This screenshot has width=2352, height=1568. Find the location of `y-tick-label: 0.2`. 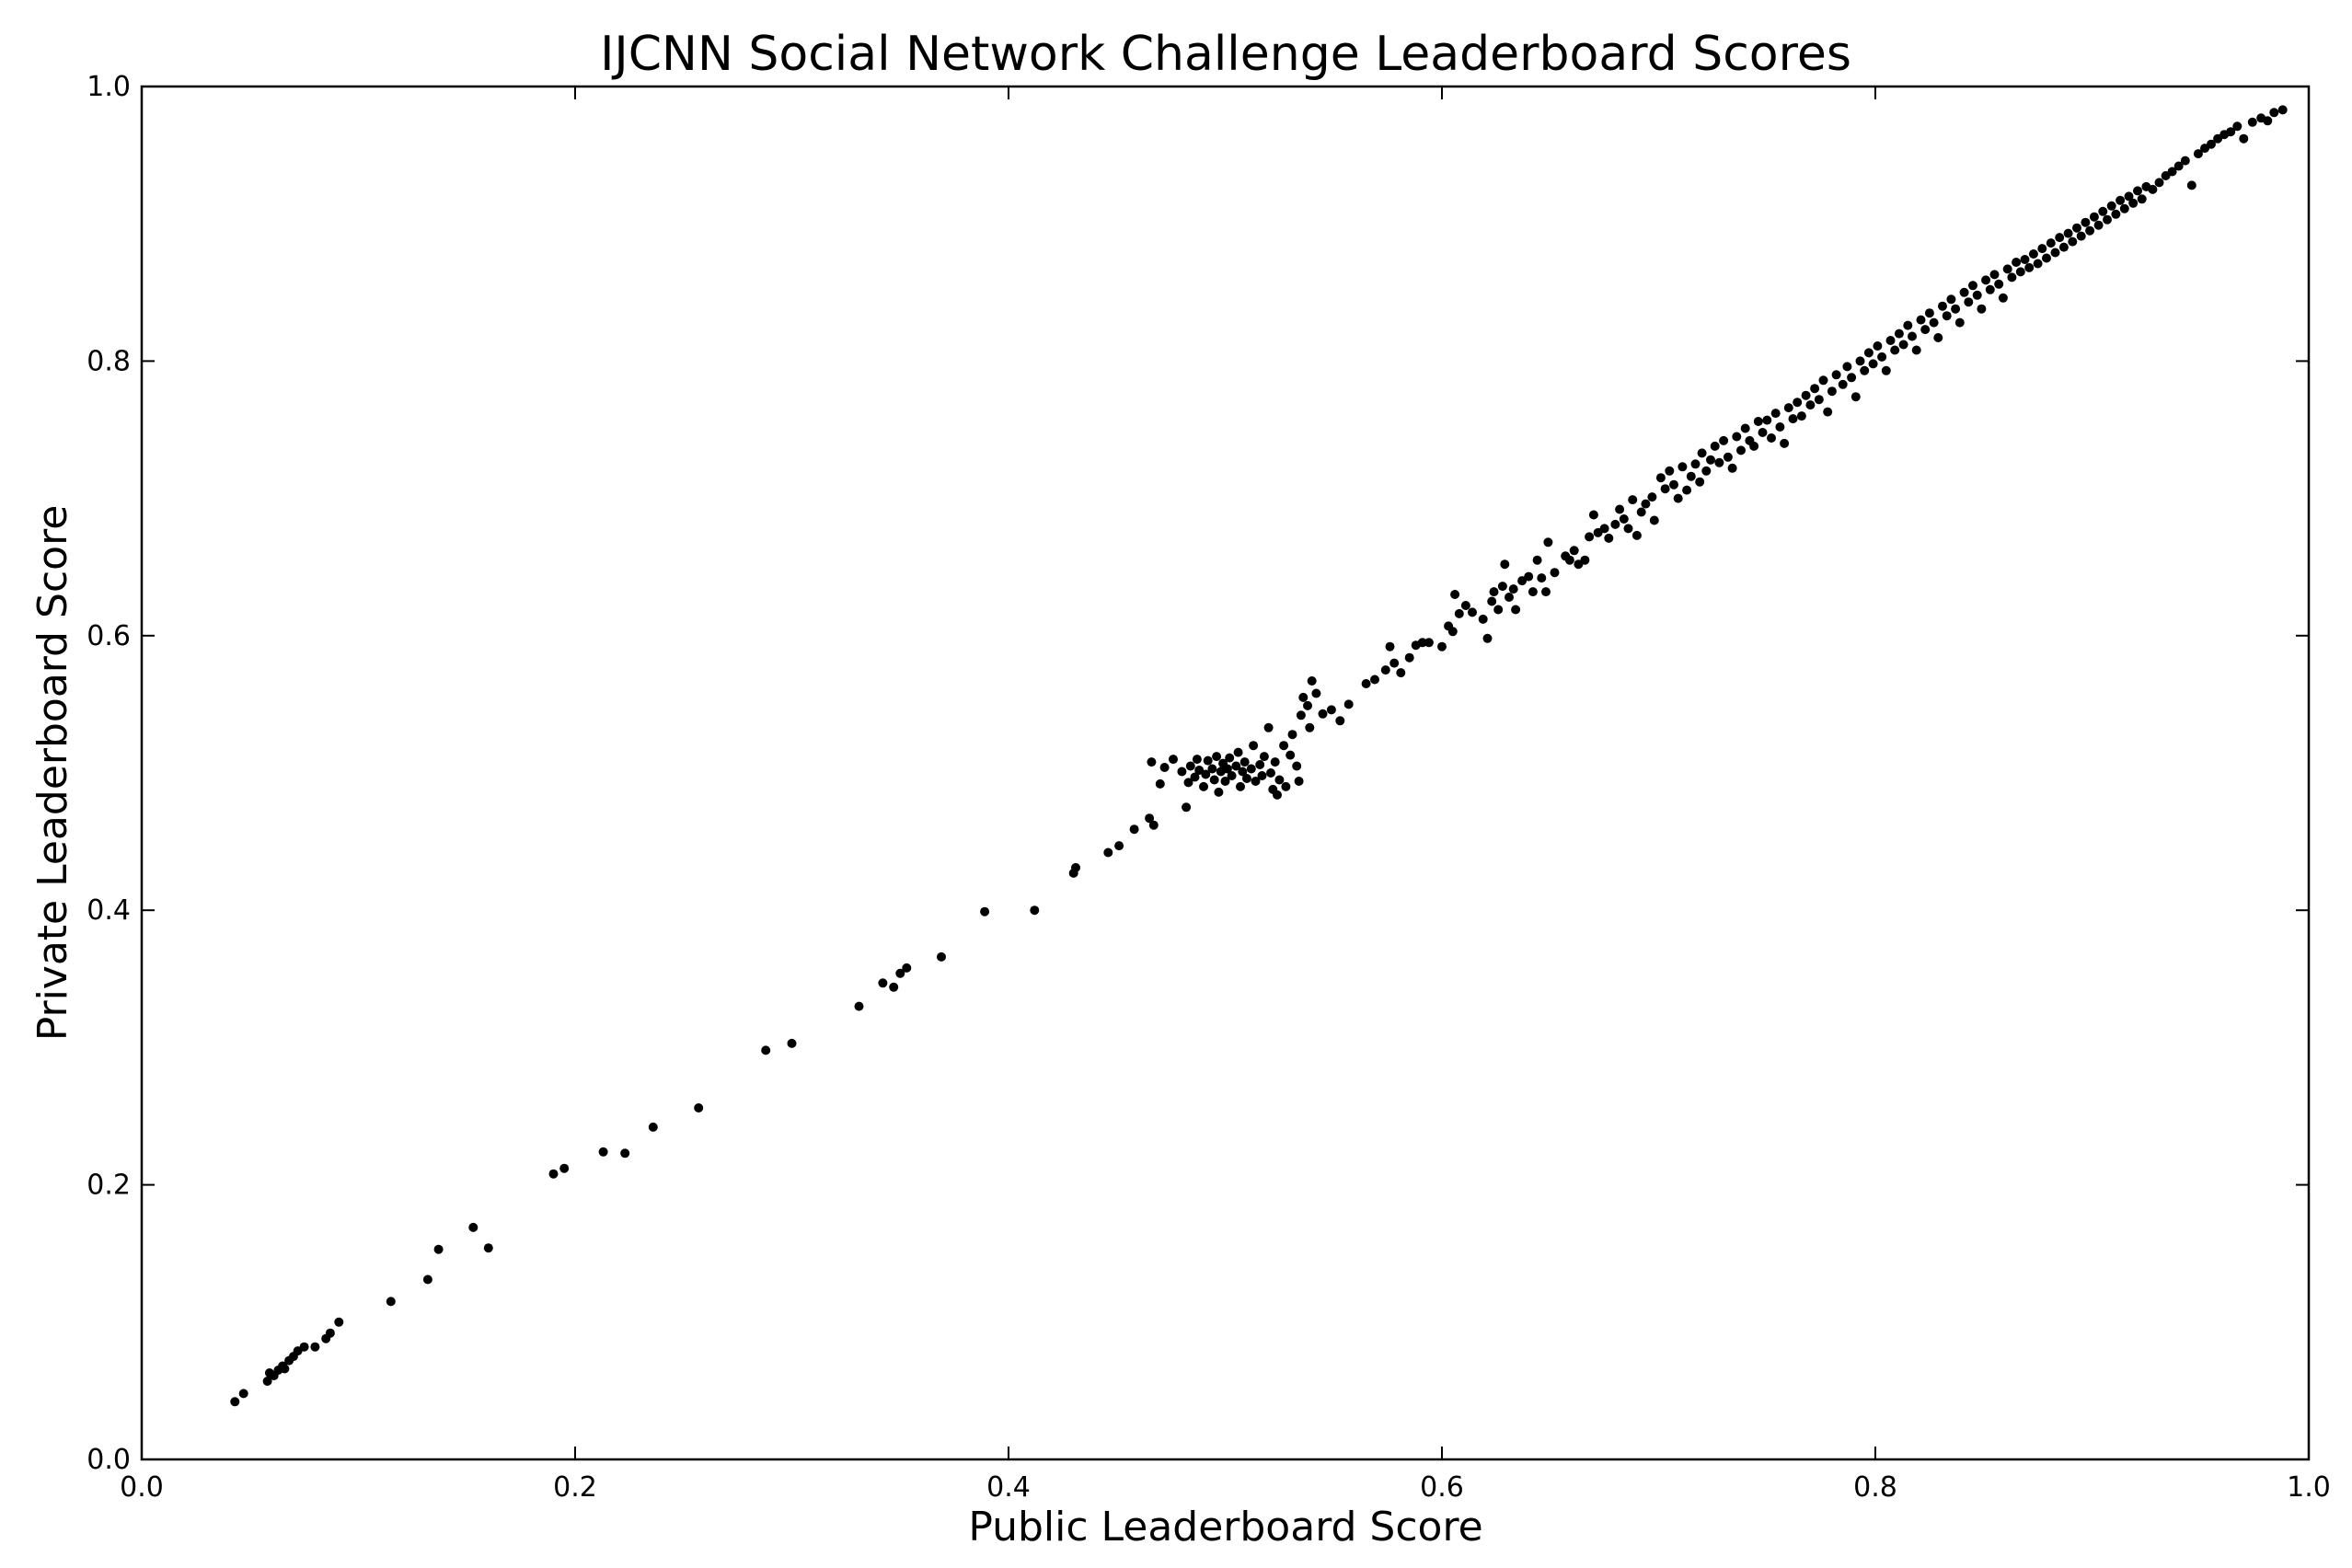

y-tick-label: 0.2 is located at coordinates (108, 1186).